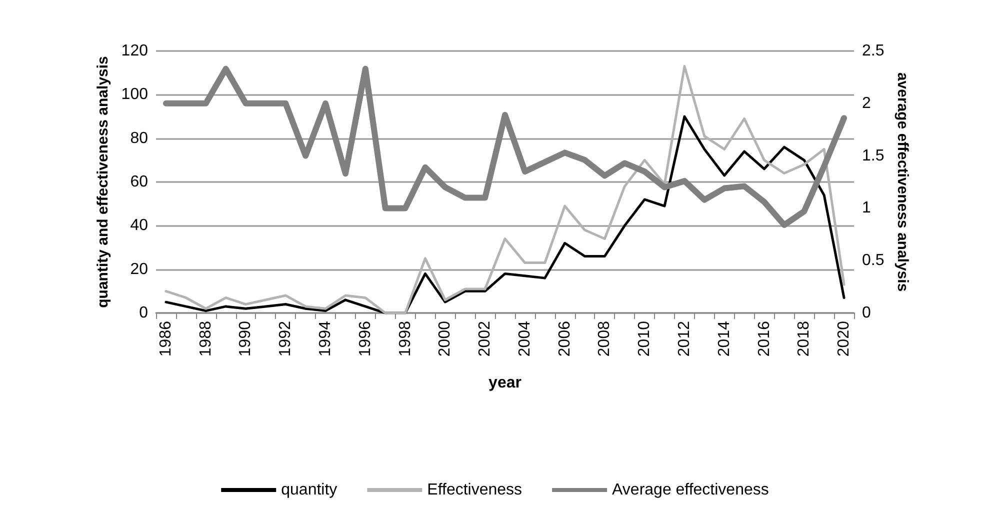  Describe the element at coordinates (903, 182) in the screenshot. I see `y2-axis-title: average effectiveness analysis` at that location.